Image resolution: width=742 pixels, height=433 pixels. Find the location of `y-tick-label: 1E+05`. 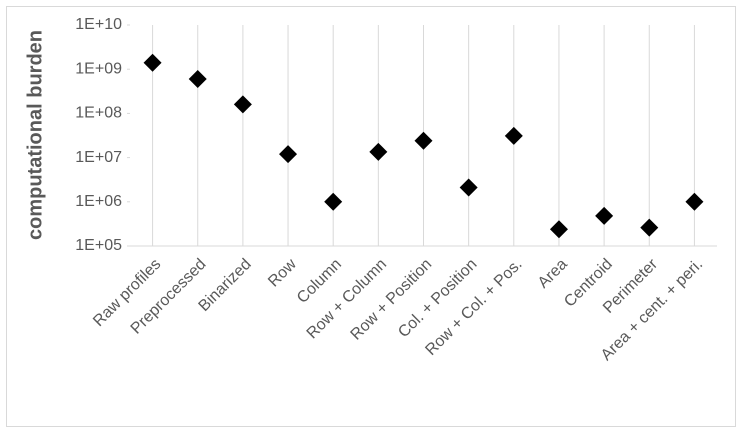

y-tick-label: 1E+05 is located at coordinates (98, 245).